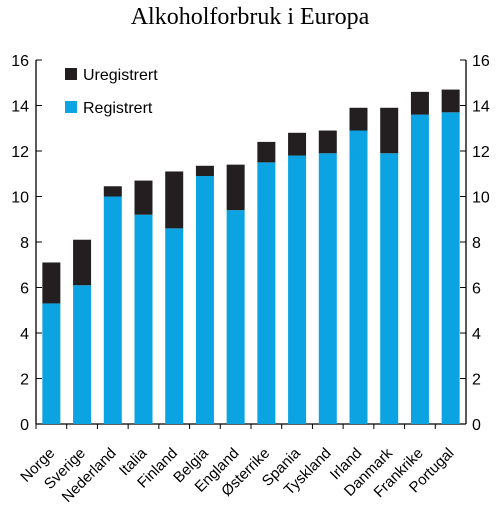 Image resolution: width=500 pixels, height=521 pixels. I want to click on y-tick-label-right: 12, so click(481, 152).